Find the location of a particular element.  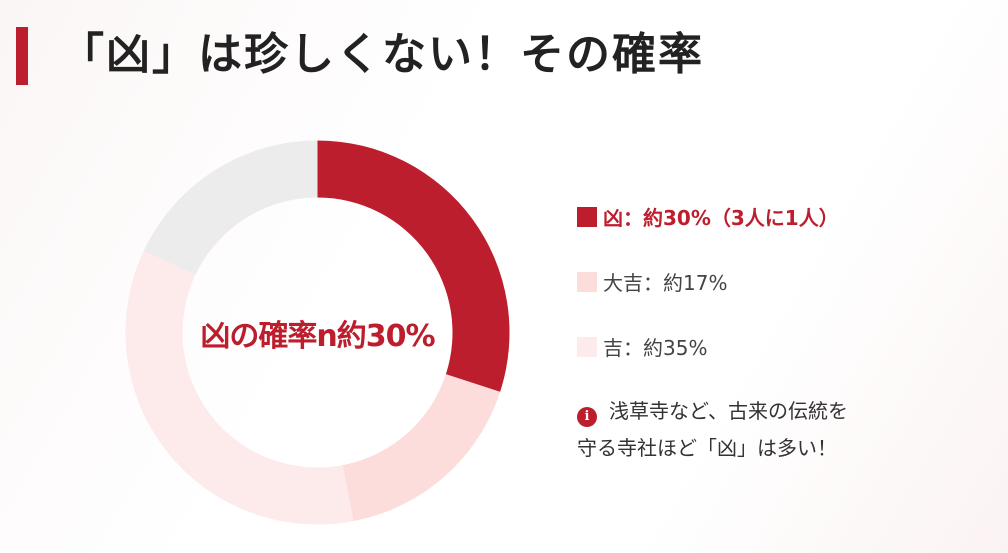

info-icon: i is located at coordinates (587, 416).